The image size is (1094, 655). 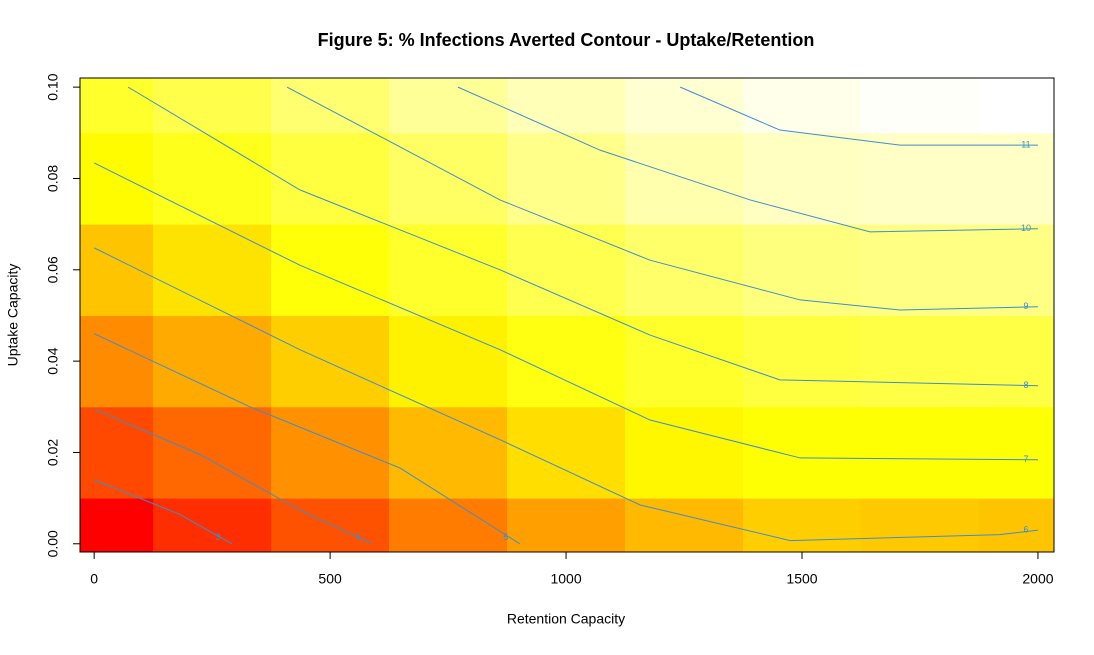 I want to click on x-tick-label: 500, so click(x=330, y=579).